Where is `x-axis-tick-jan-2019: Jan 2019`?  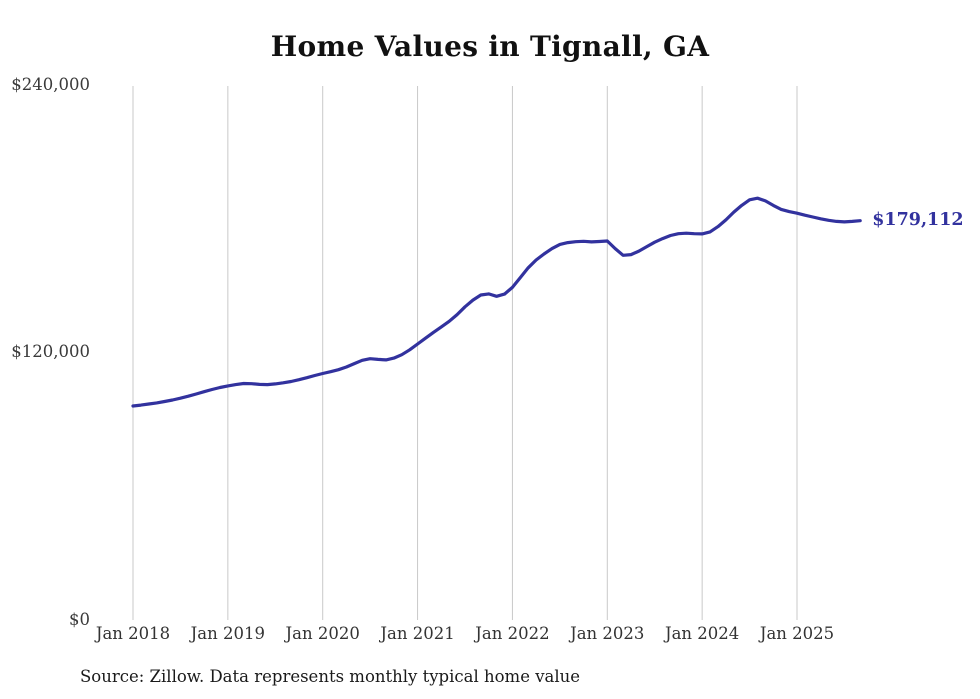 x-axis-tick-jan-2019: Jan 2019 is located at coordinates (227, 633).